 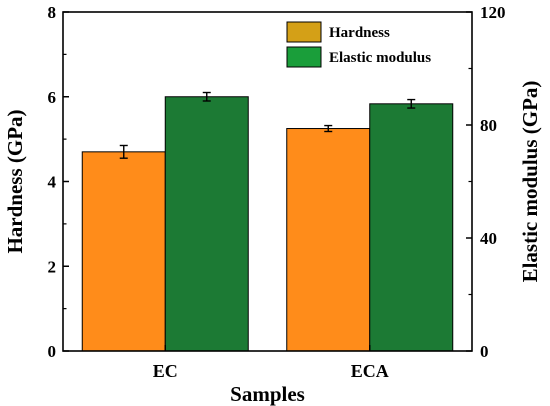 What do you see at coordinates (58, 182) in the screenshot?
I see `left-axis-ticks: 0 2 4 6 8` at bounding box center [58, 182].